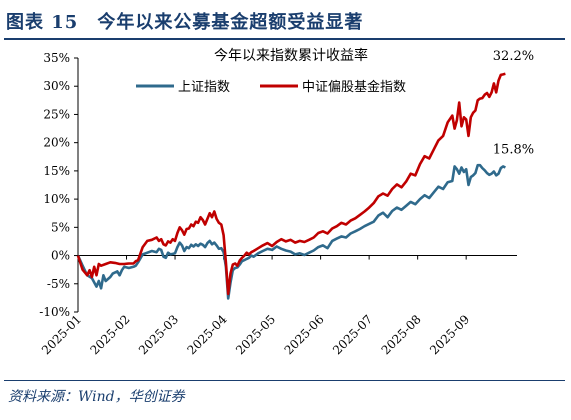  What do you see at coordinates (158, 334) in the screenshot?
I see `x-tick-label: 2025-03` at bounding box center [158, 334].